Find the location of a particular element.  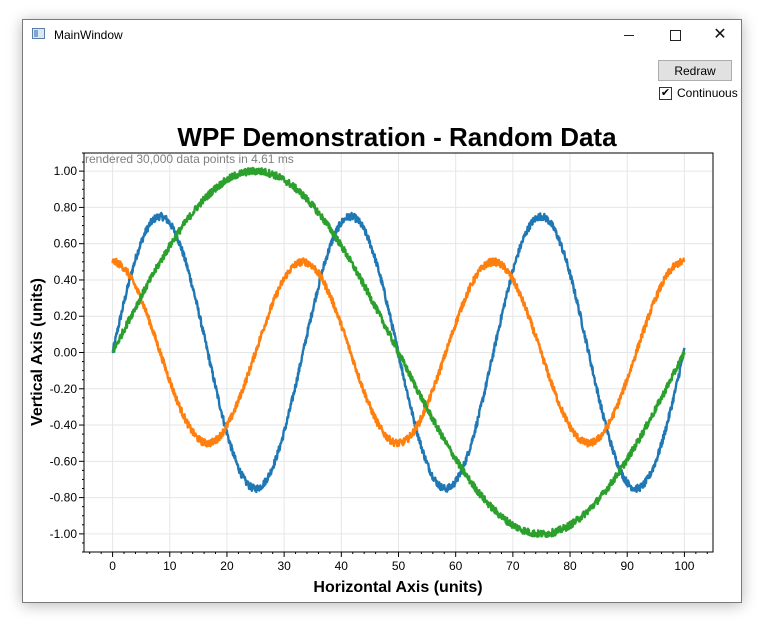

x-tick-label: 30 is located at coordinates (284, 566).